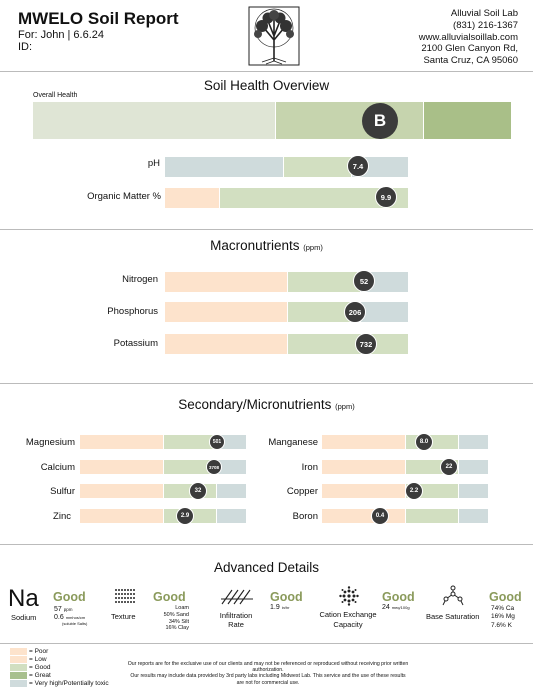  What do you see at coordinates (364, 281) in the screenshot?
I see `nitrogen-value-badge: 52` at bounding box center [364, 281].